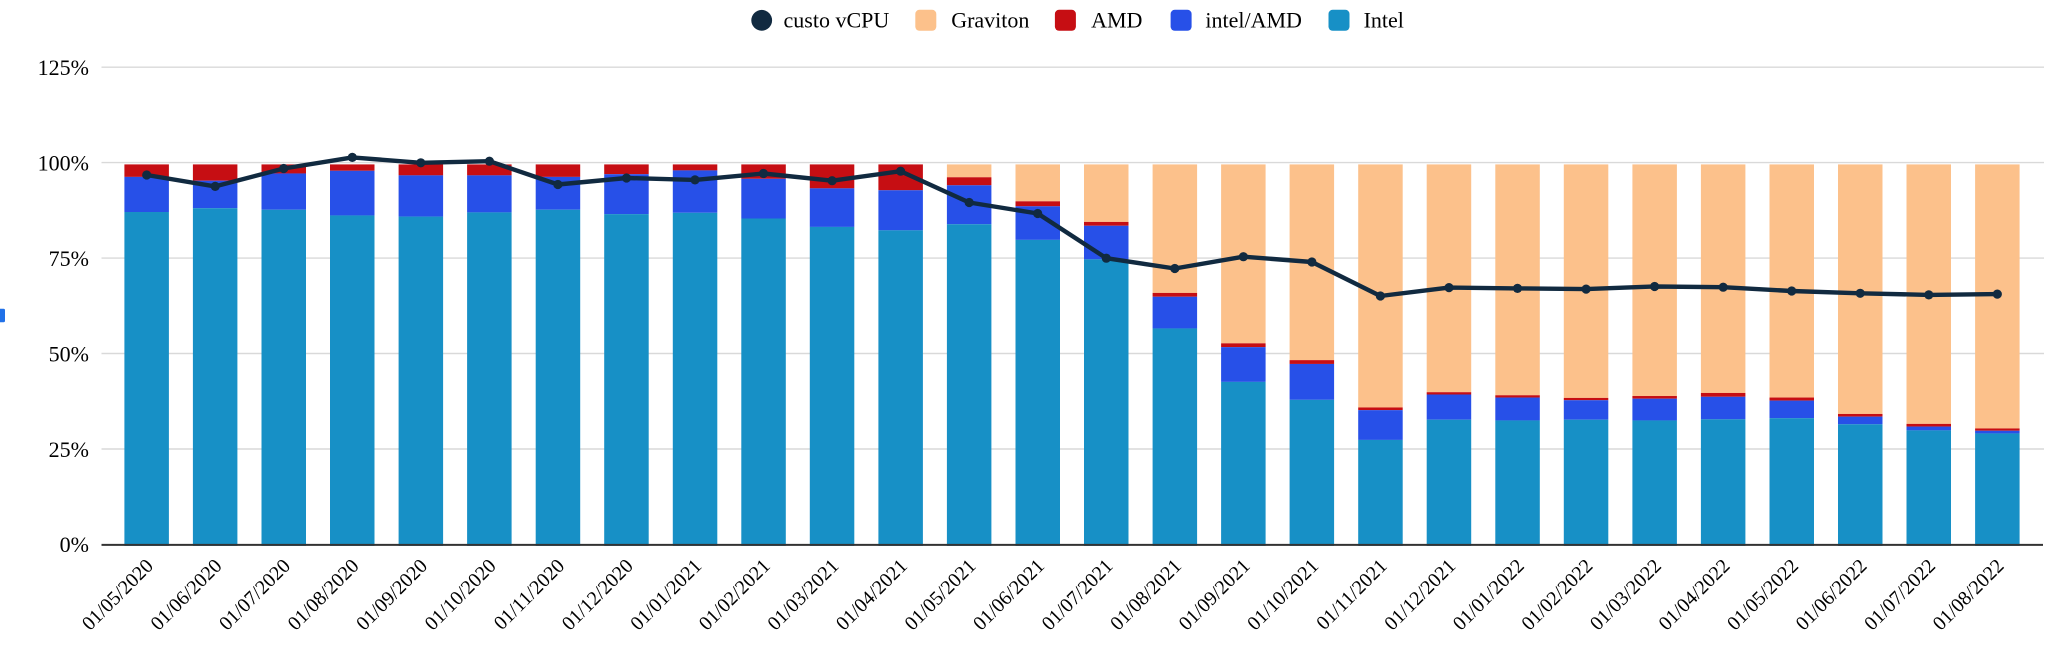 This screenshot has width=2048, height=652. Describe the element at coordinates (63, 162) in the screenshot. I see `svg-text: 100%` at that location.